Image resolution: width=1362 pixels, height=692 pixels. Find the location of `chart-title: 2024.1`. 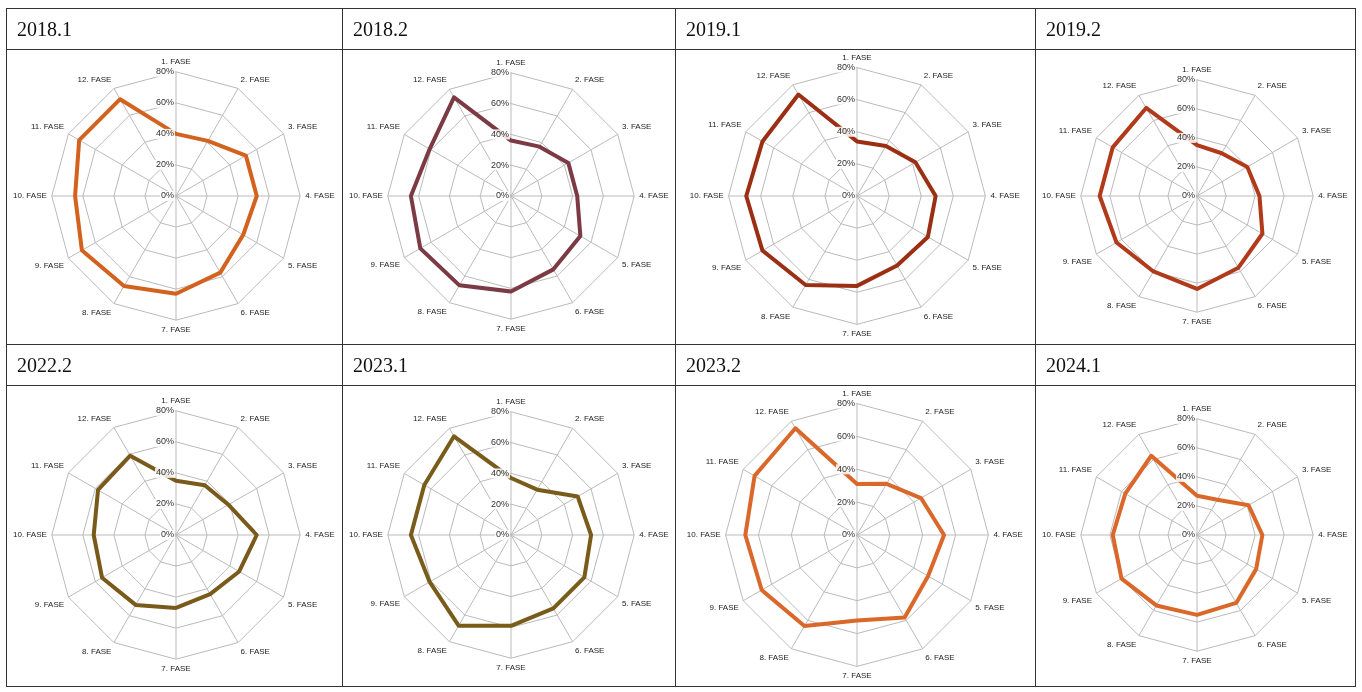

chart-title: 2024.1 is located at coordinates (1195, 365).